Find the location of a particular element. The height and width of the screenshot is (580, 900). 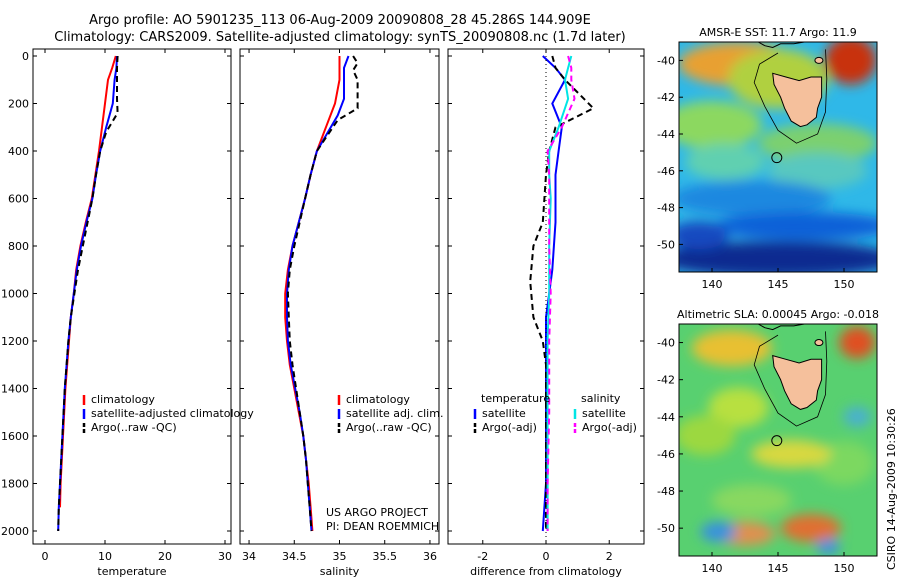

y-tick-label: 1200 is located at coordinates (15, 341).